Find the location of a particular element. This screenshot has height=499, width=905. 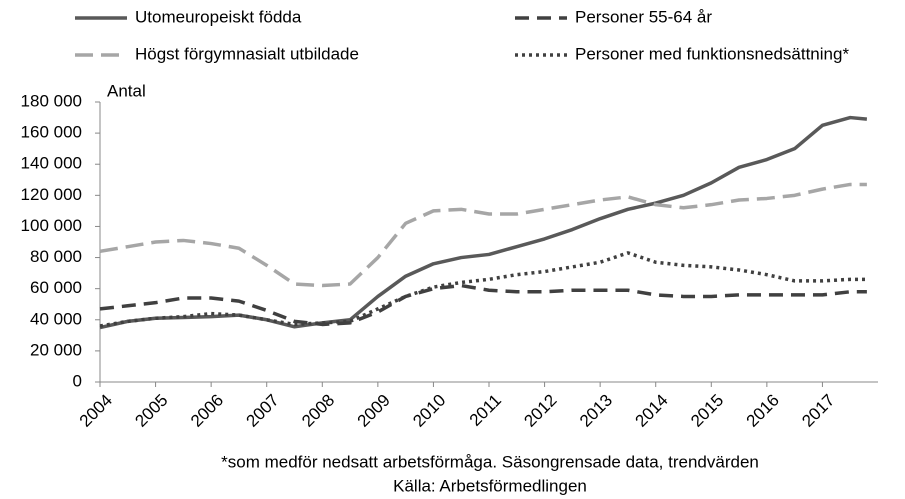

series-line is located at coordinates (483, 305).